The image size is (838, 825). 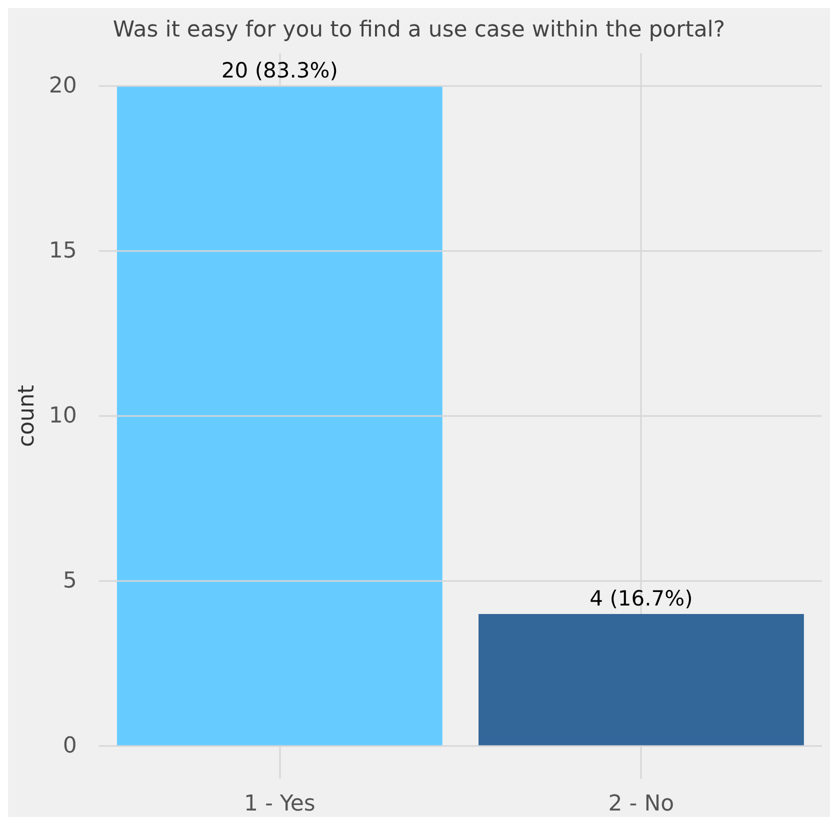 What do you see at coordinates (62, 416) in the screenshot?
I see `y-tick-label: 10` at bounding box center [62, 416].